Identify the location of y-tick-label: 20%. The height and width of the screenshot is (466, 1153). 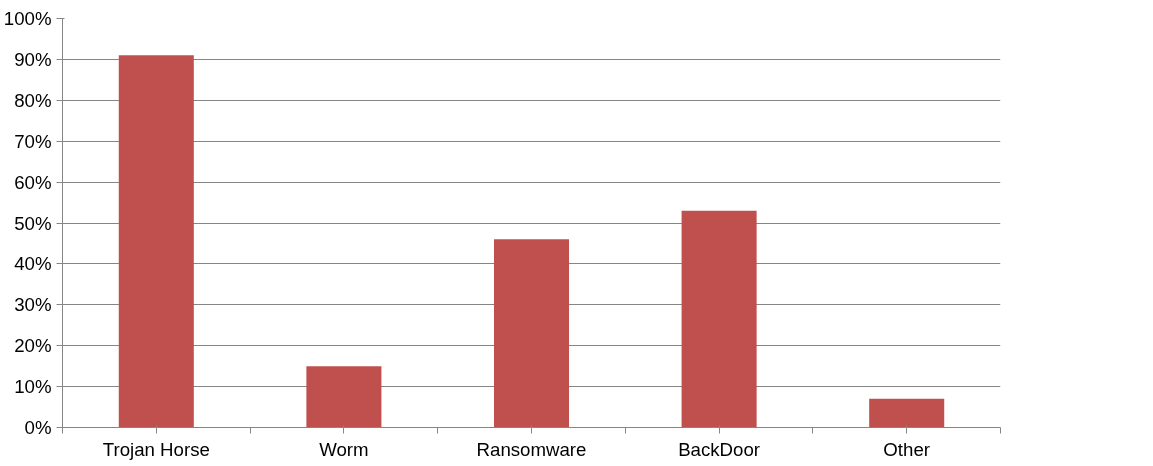
(33, 346).